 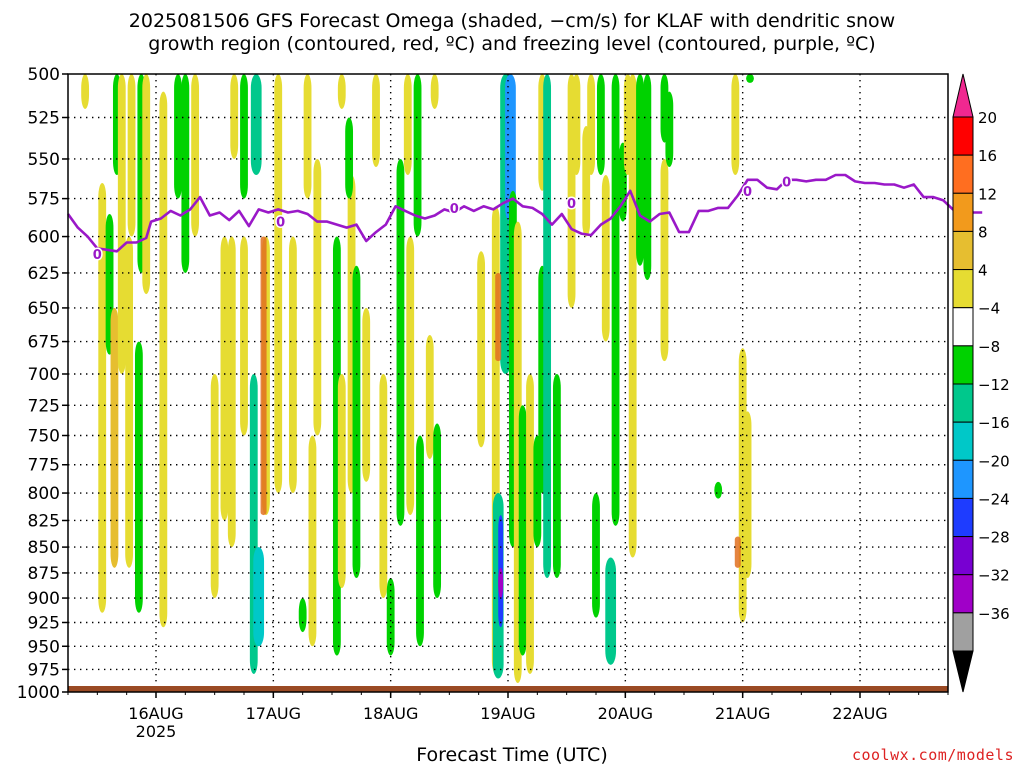 I want to click on y-tick-label: 850, so click(x=44, y=548).